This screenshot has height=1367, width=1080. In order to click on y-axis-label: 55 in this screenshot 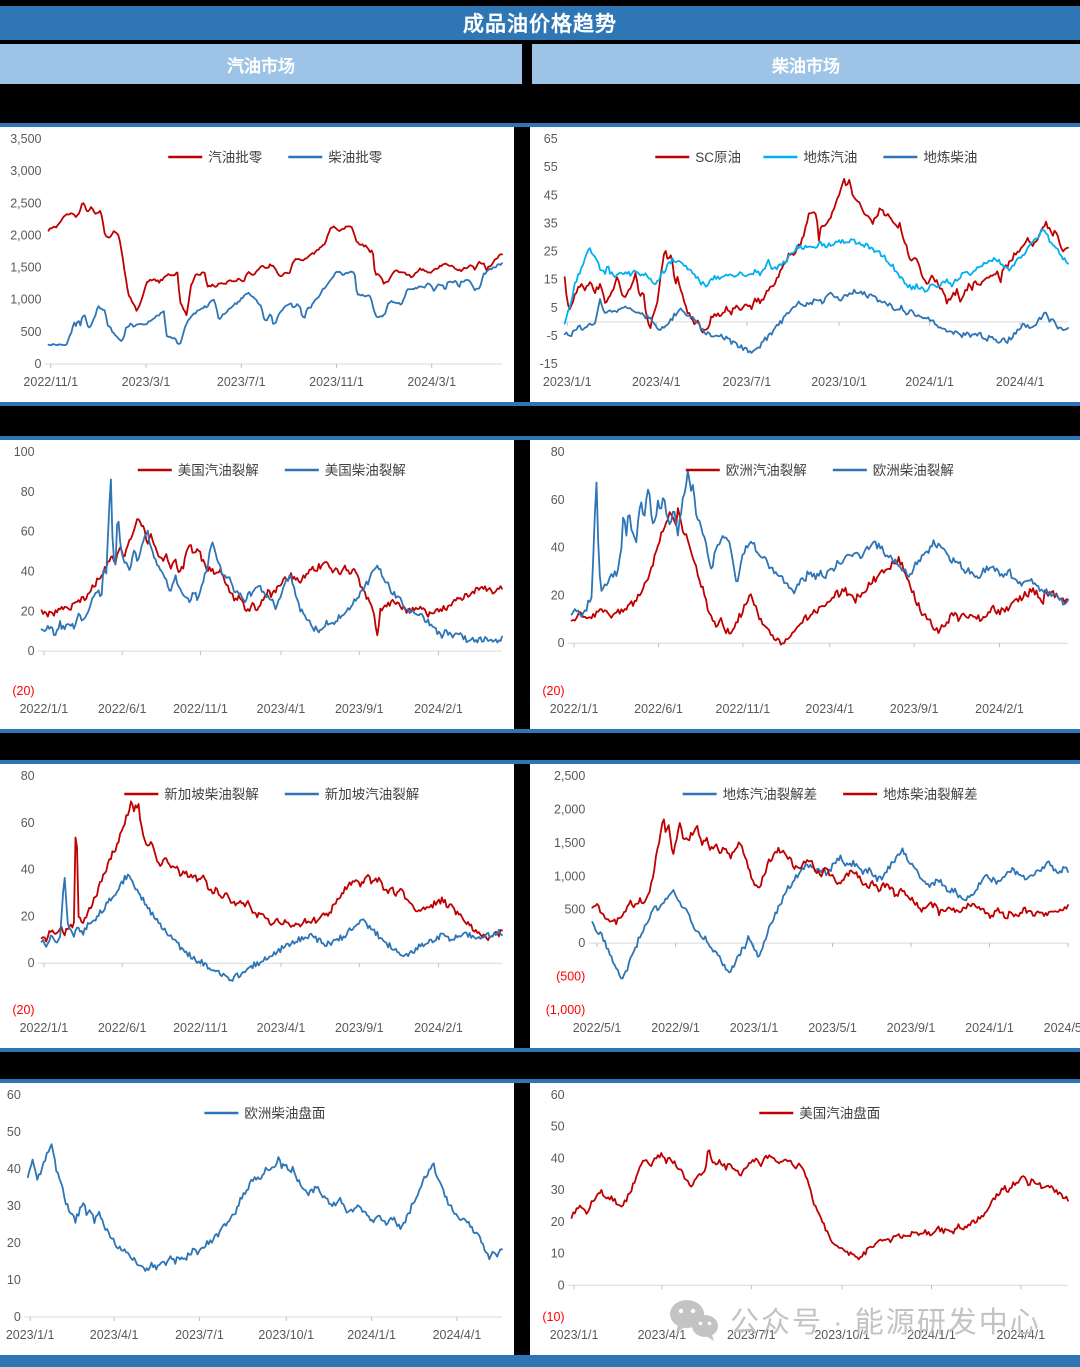, I will do `click(551, 167)`.